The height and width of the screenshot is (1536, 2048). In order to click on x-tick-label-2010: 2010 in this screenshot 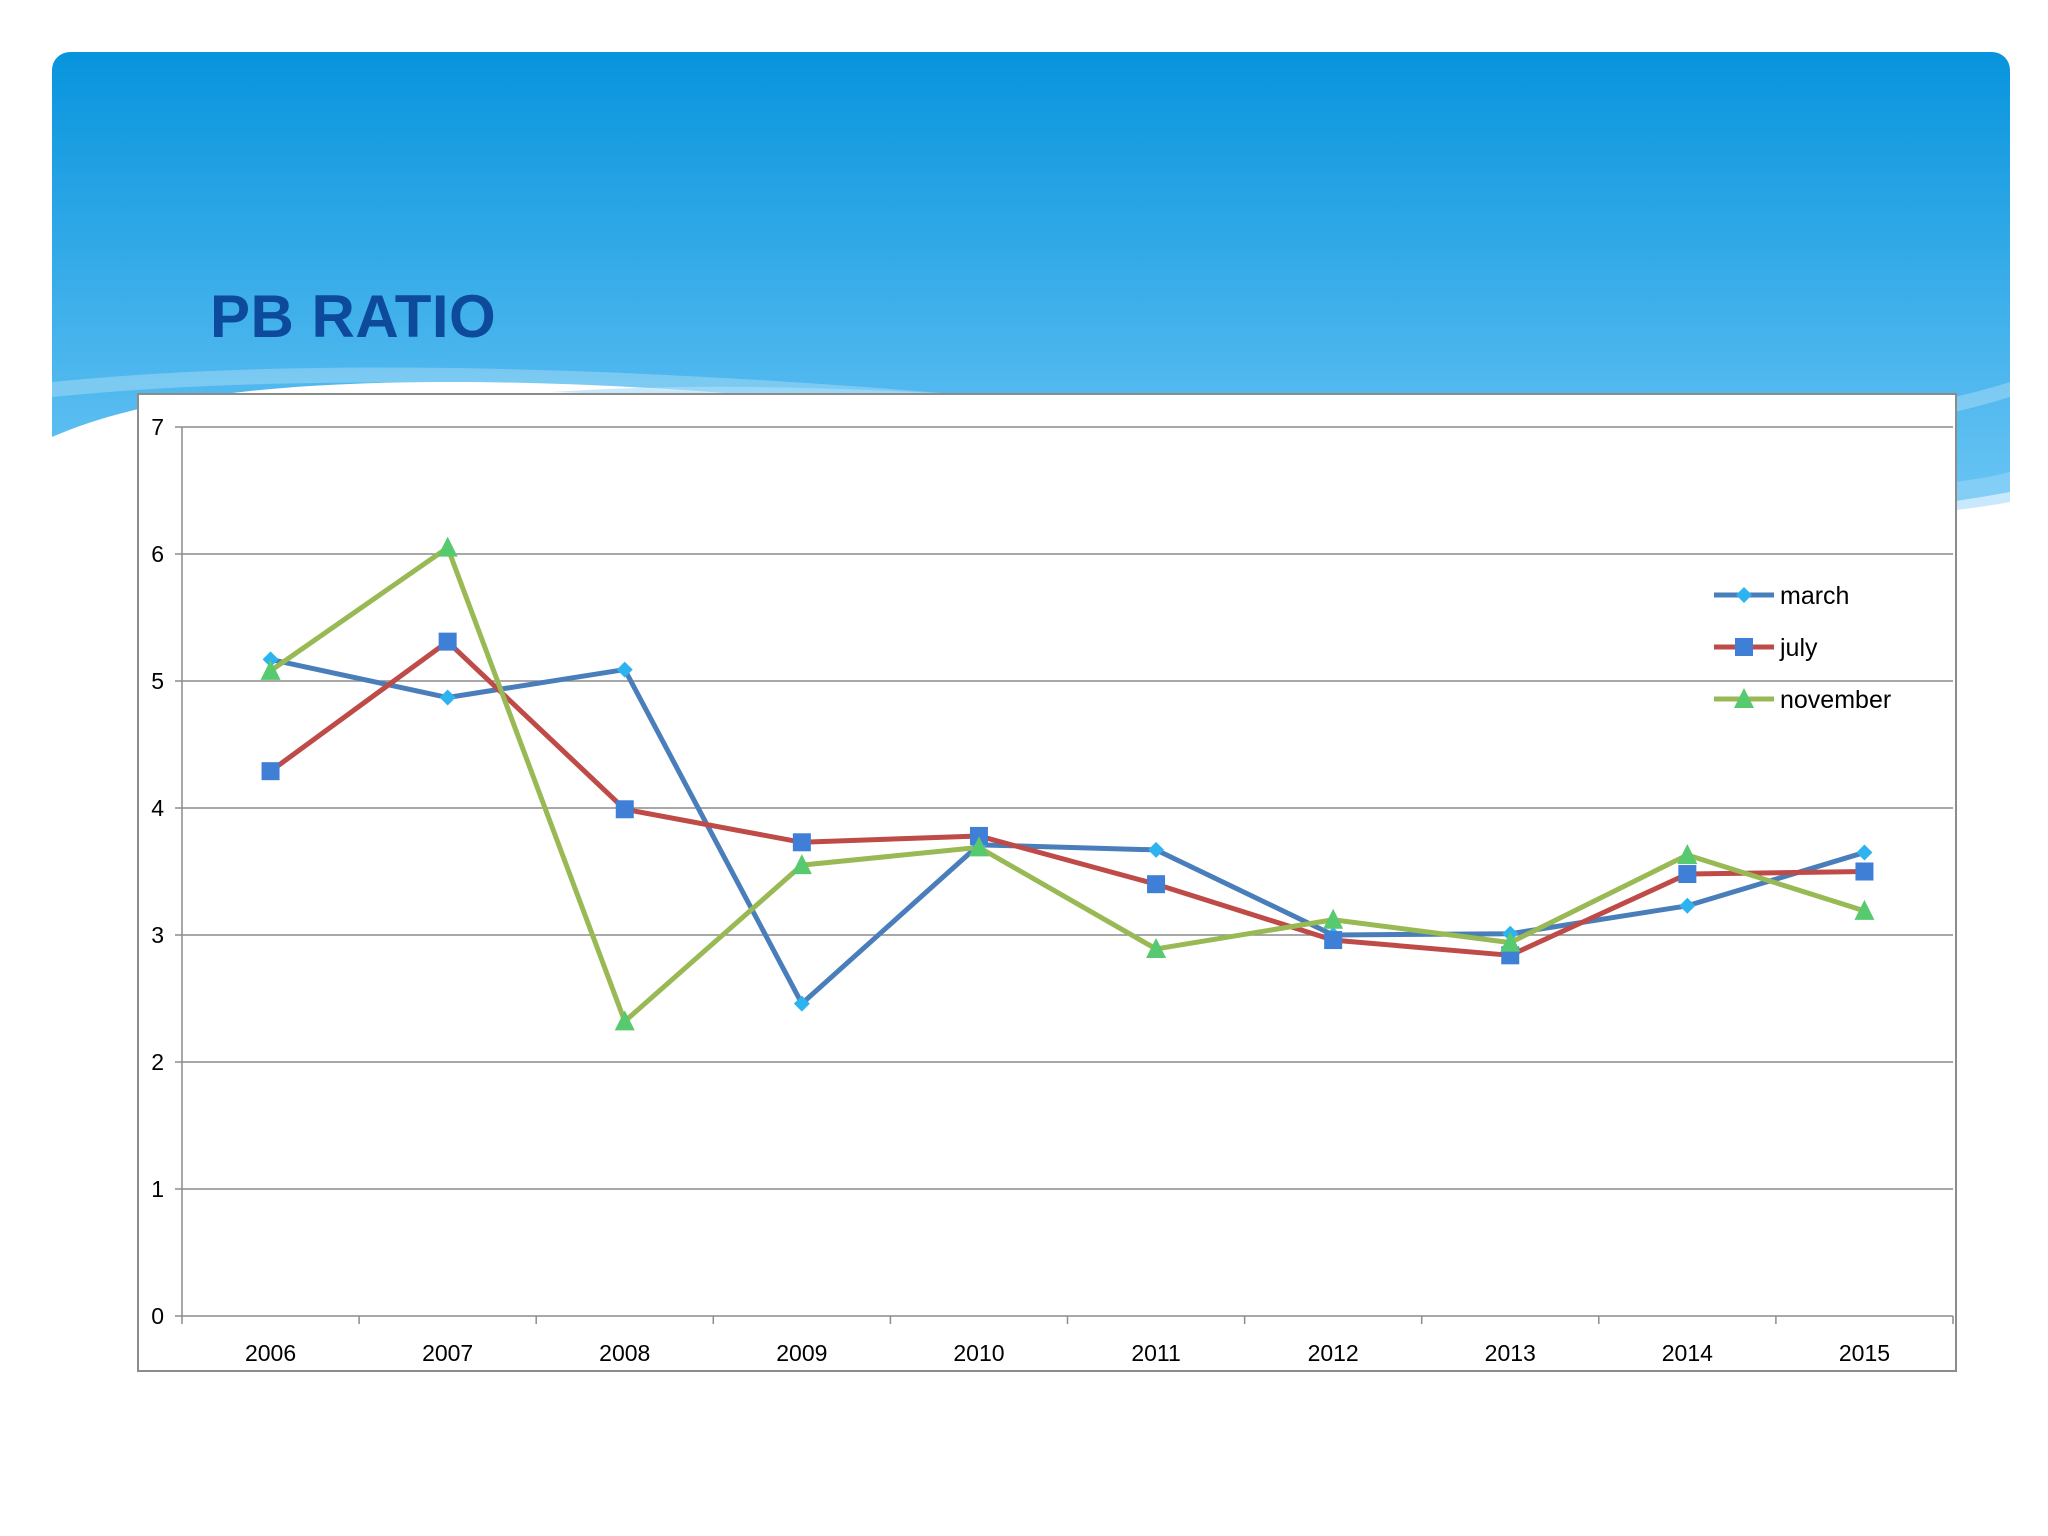, I will do `click(978, 1353)`.